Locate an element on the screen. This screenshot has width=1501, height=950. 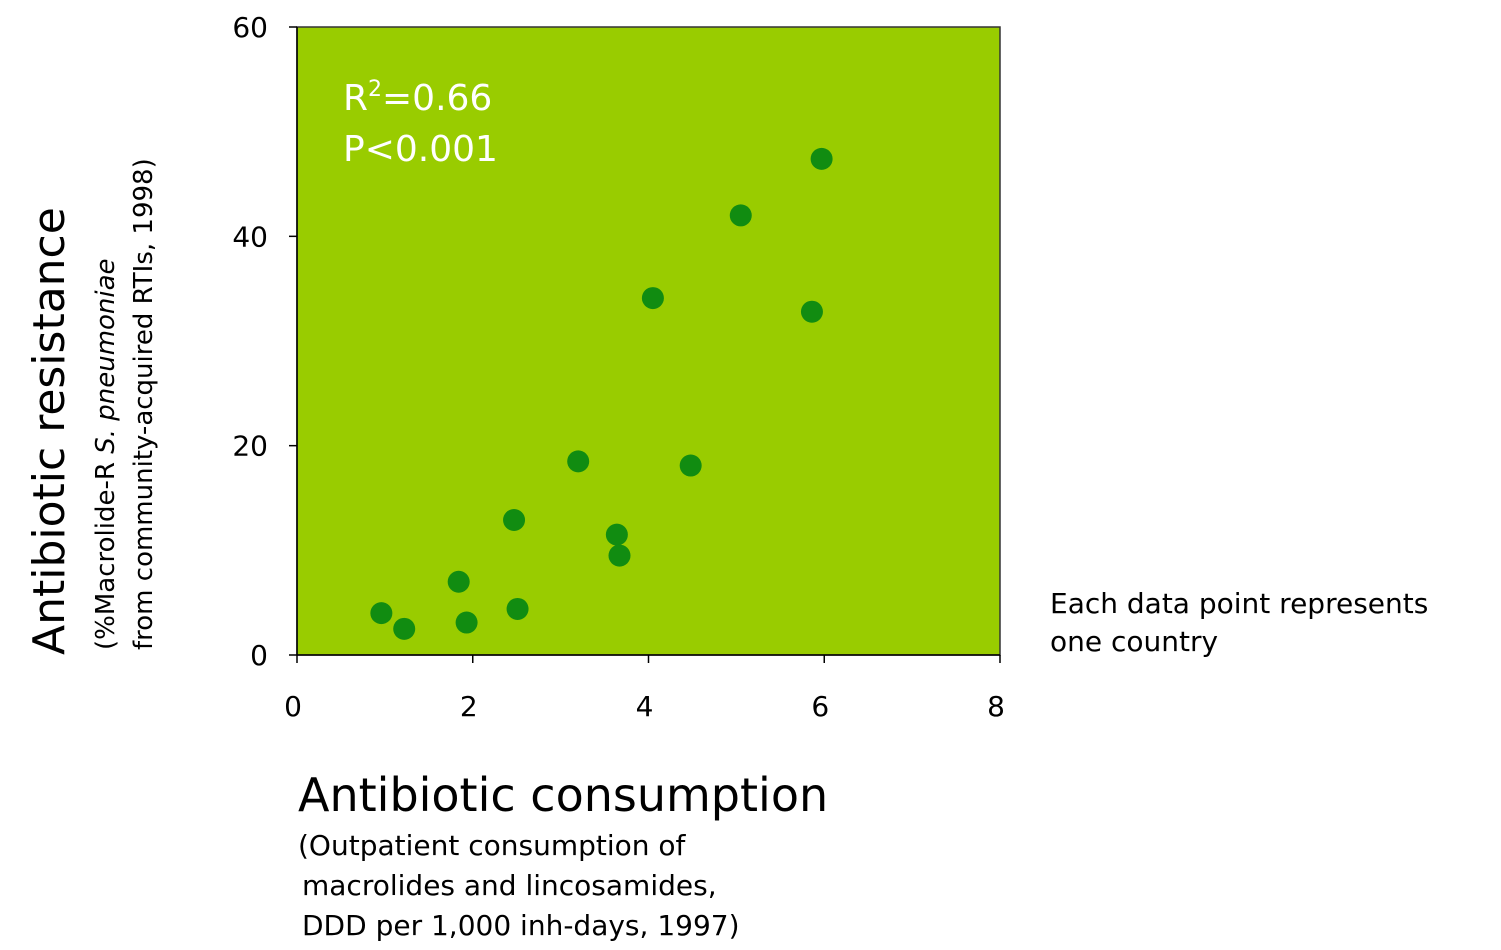
x-tick-label: 6 is located at coordinates (820, 706).